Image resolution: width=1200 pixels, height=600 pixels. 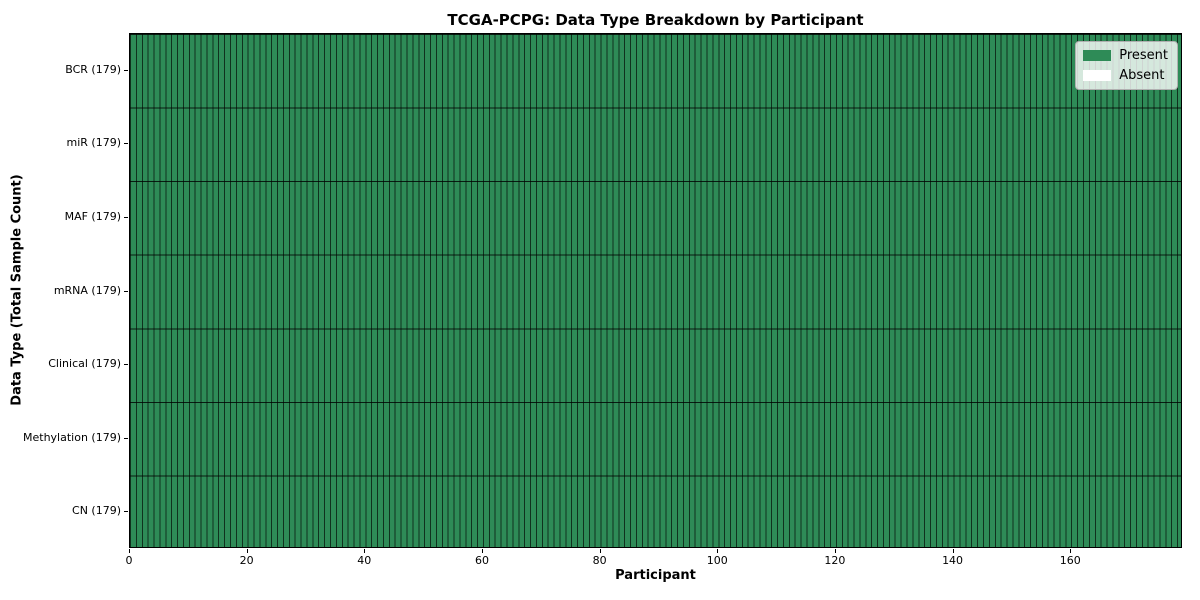 What do you see at coordinates (835, 560) in the screenshot?
I see `x-tick-label: 120` at bounding box center [835, 560].